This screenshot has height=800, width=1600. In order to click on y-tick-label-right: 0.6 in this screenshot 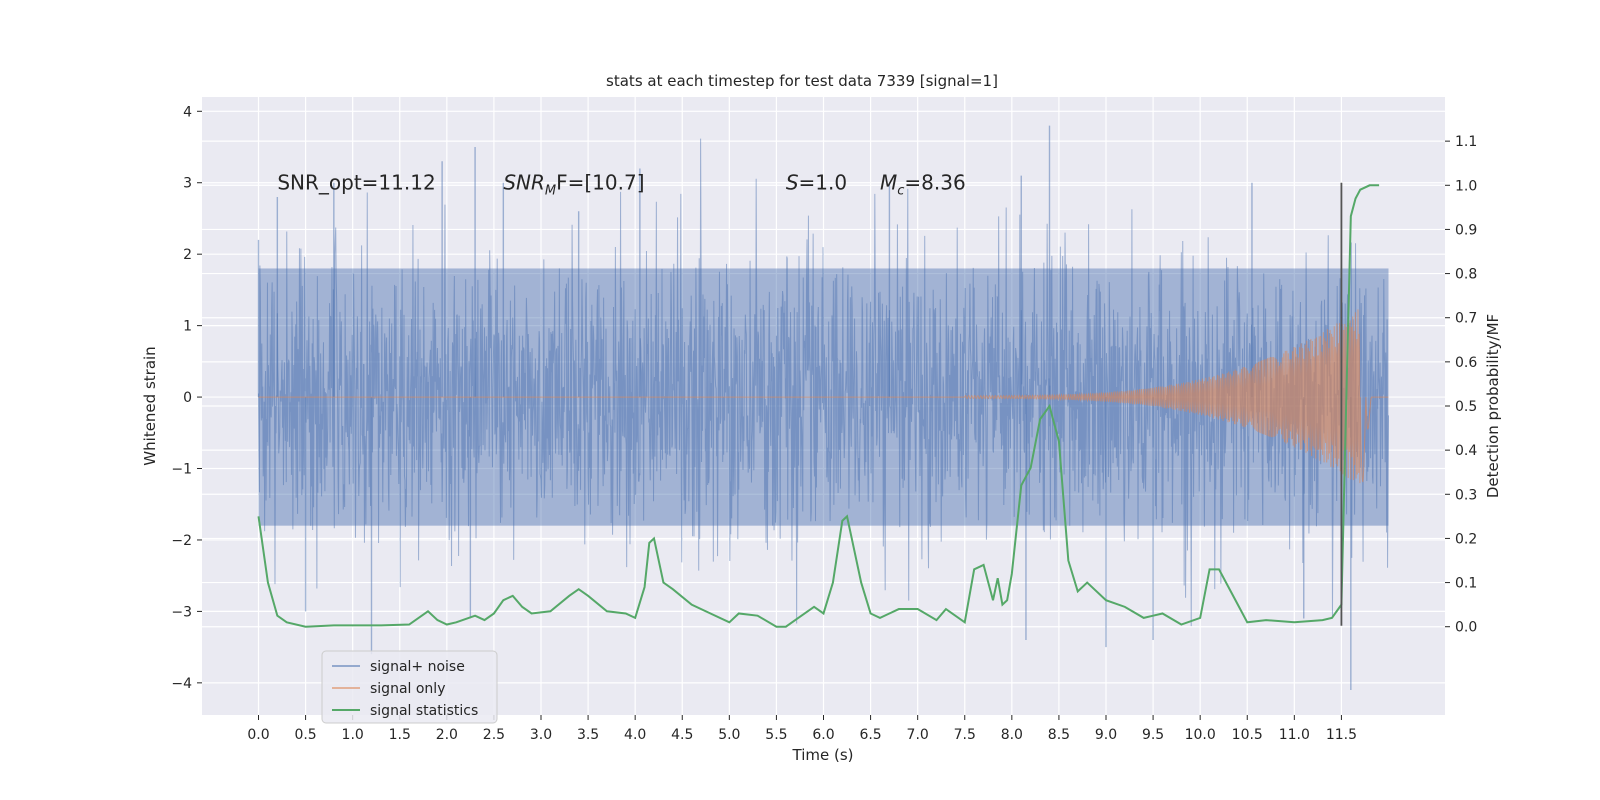, I will do `click(1466, 363)`.